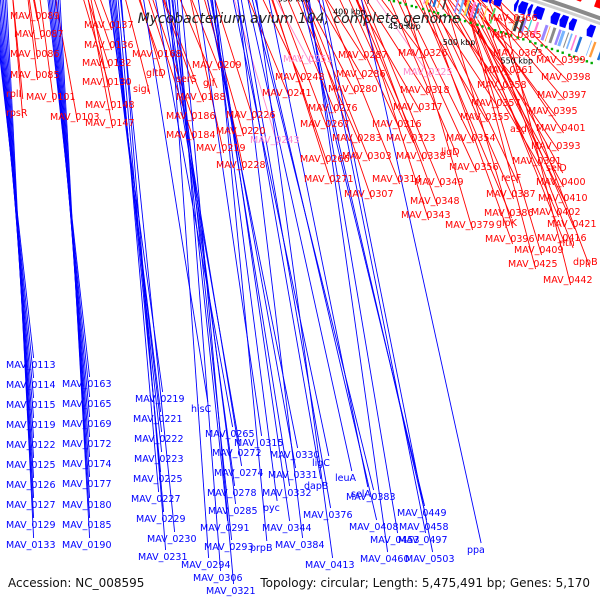 The image size is (600, 600). I want to click on gene-label-forward: MAV_0184, so click(191, 135).